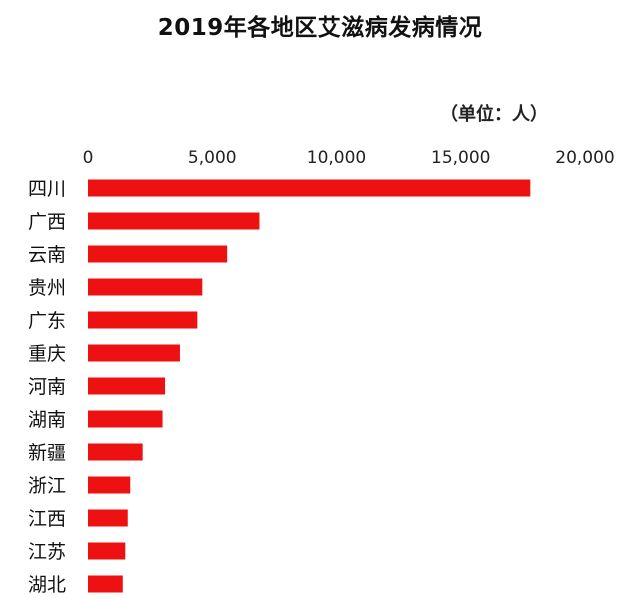 The width and height of the screenshot is (640, 598). What do you see at coordinates (47, 519) in the screenshot?
I see `category-label: 江西` at bounding box center [47, 519].